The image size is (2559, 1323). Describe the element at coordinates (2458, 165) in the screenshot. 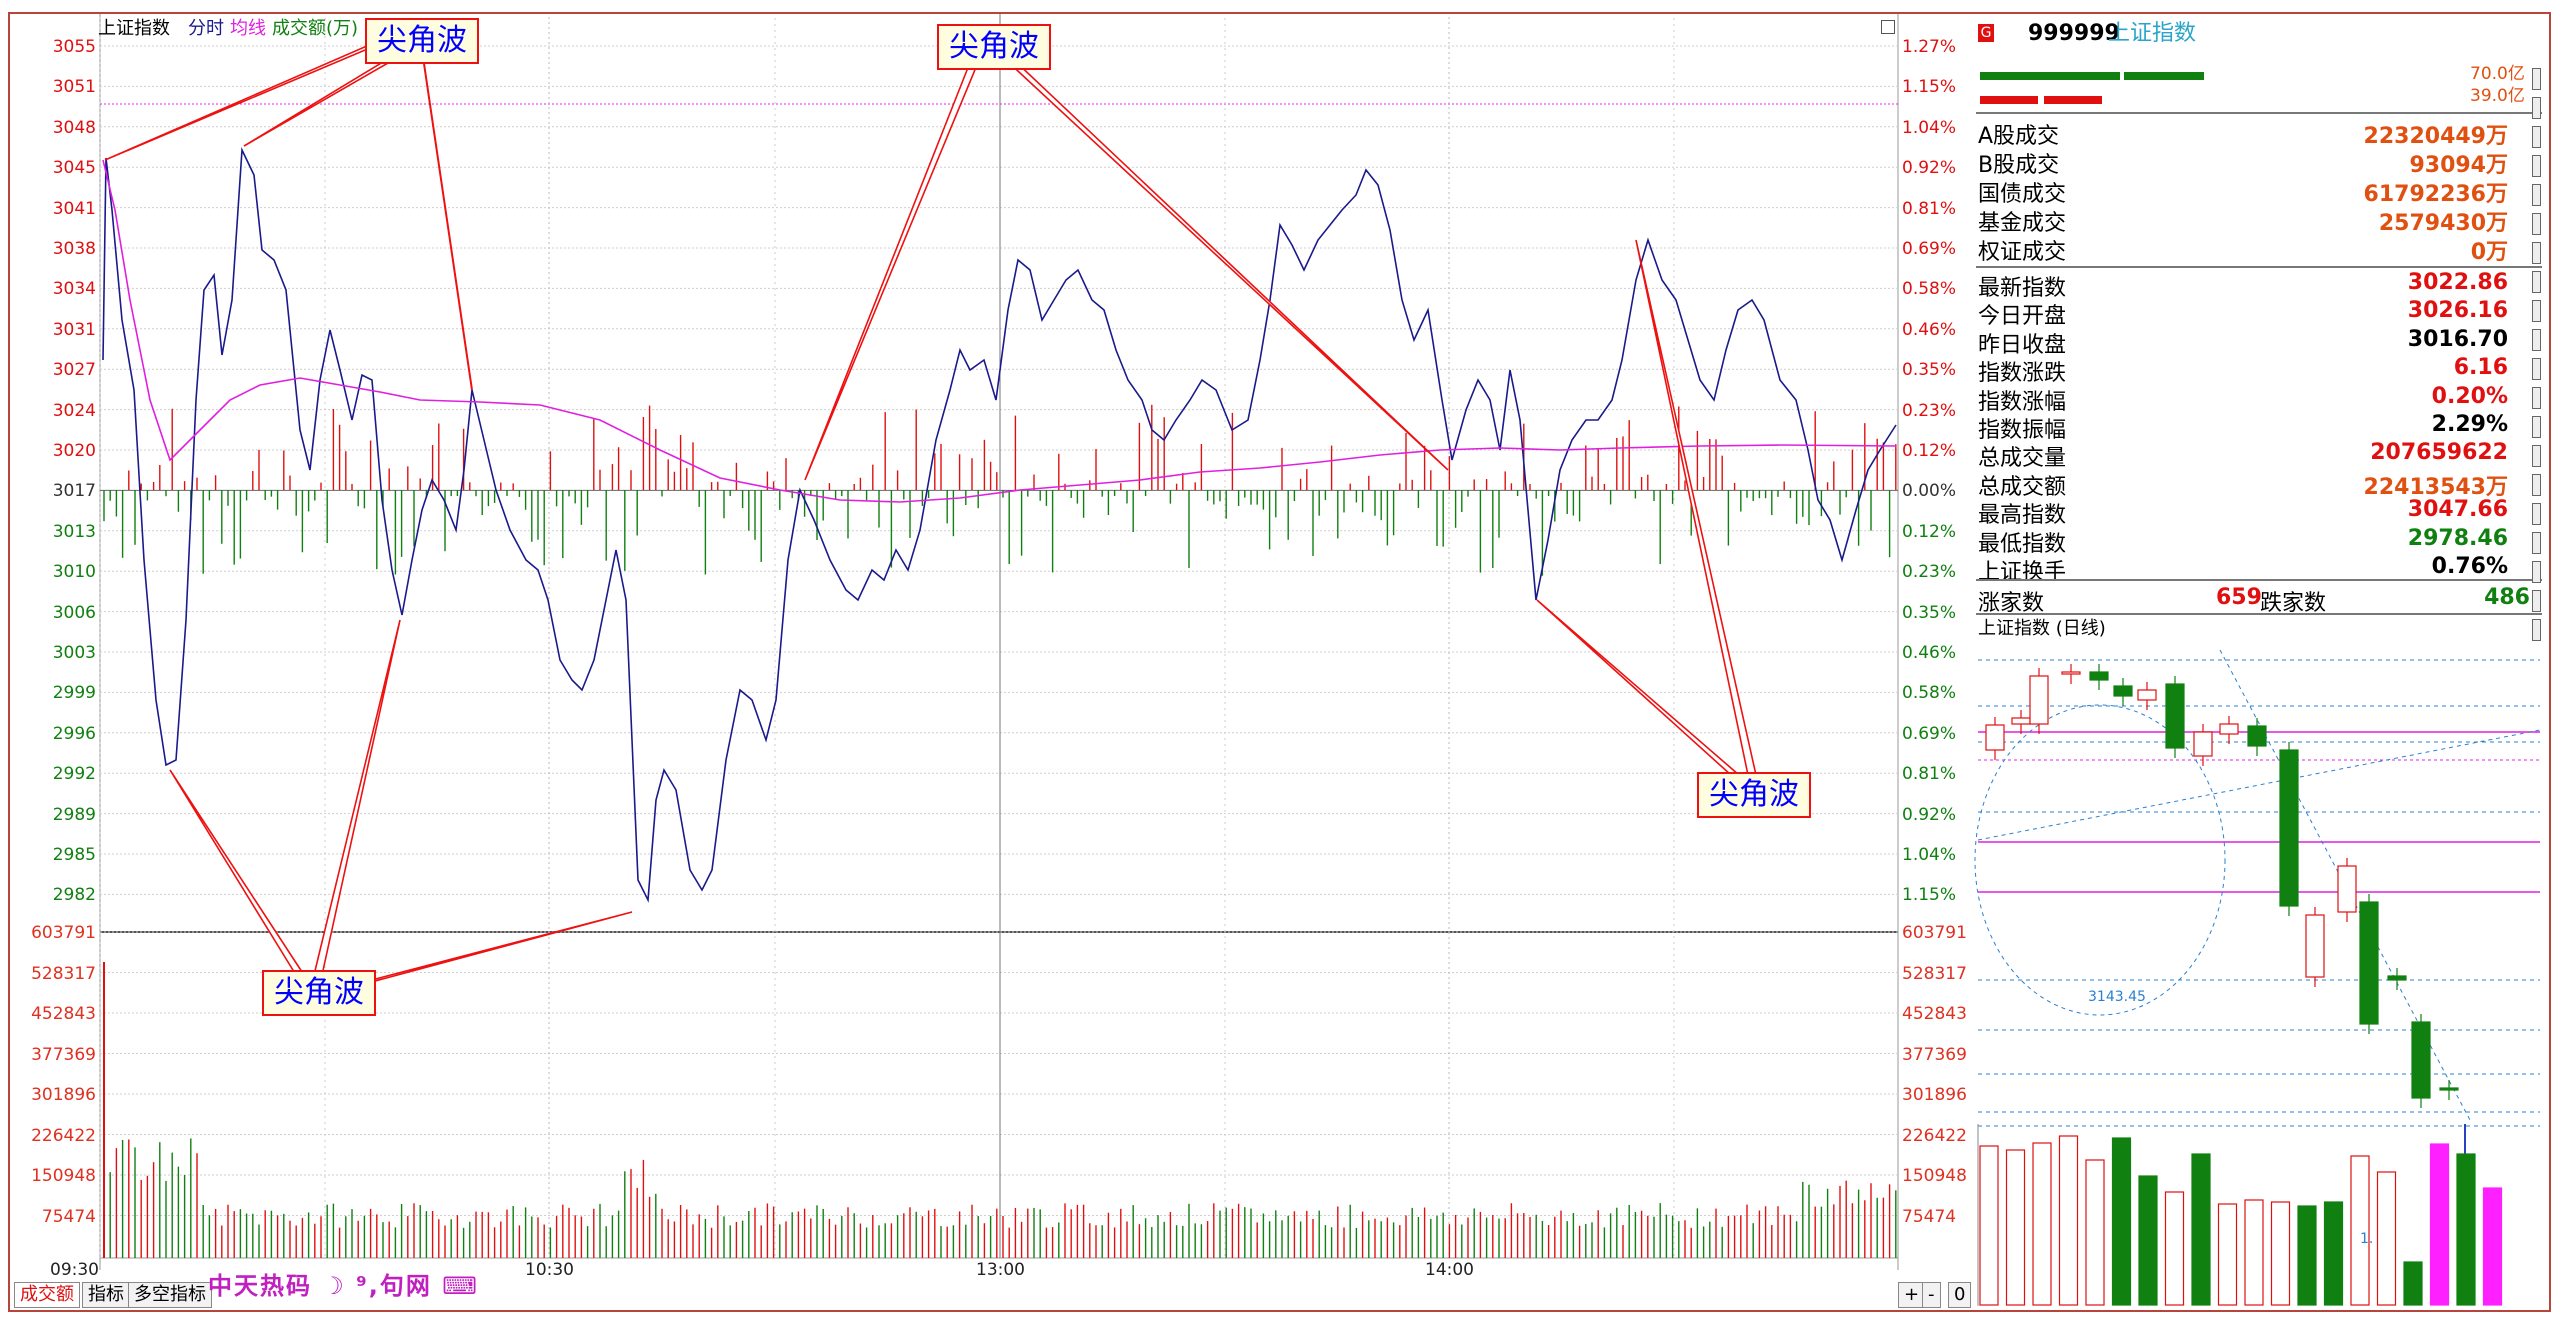

I see `turnover-value: 93094万` at that location.